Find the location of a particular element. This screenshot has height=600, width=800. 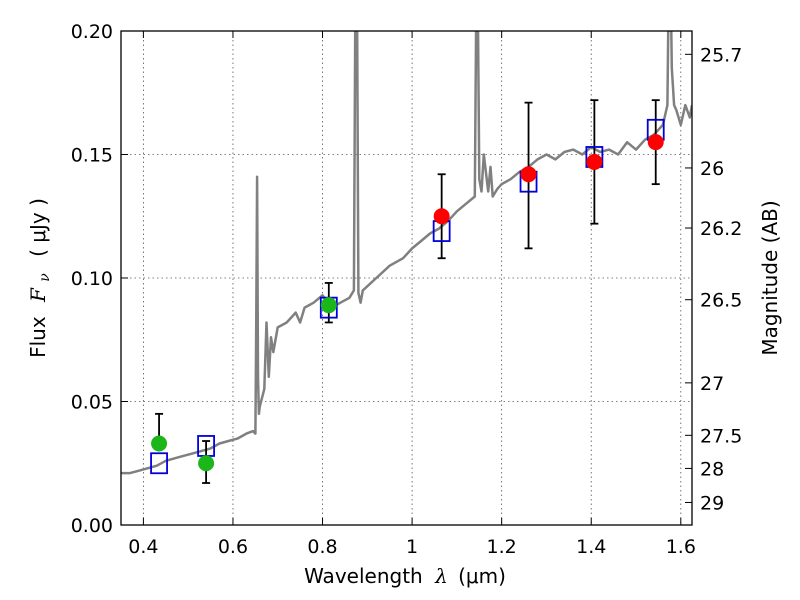

y-tick-label: 0.20 is located at coordinates (92, 32).